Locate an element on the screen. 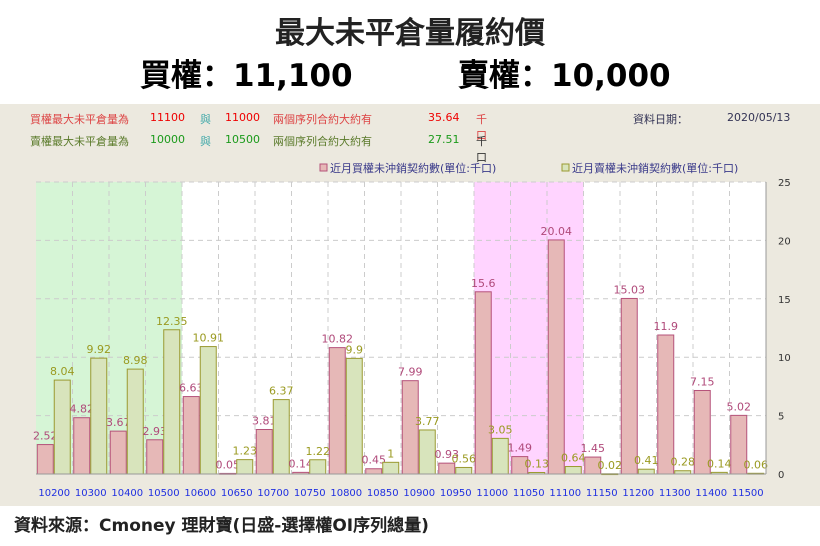  call-data-label: 4.82 is located at coordinates (82, 409).